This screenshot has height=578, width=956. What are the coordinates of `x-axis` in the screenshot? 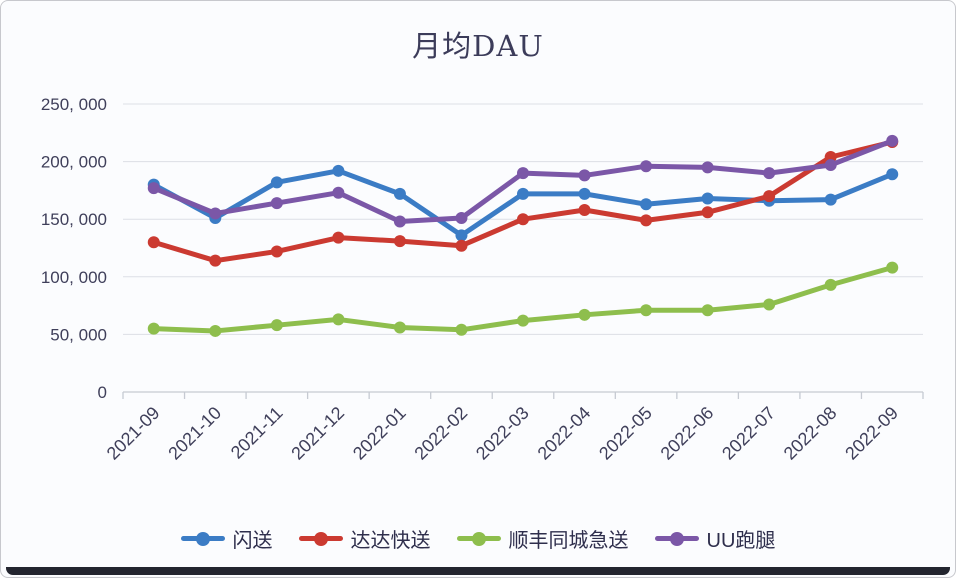 It's located at (523, 395).